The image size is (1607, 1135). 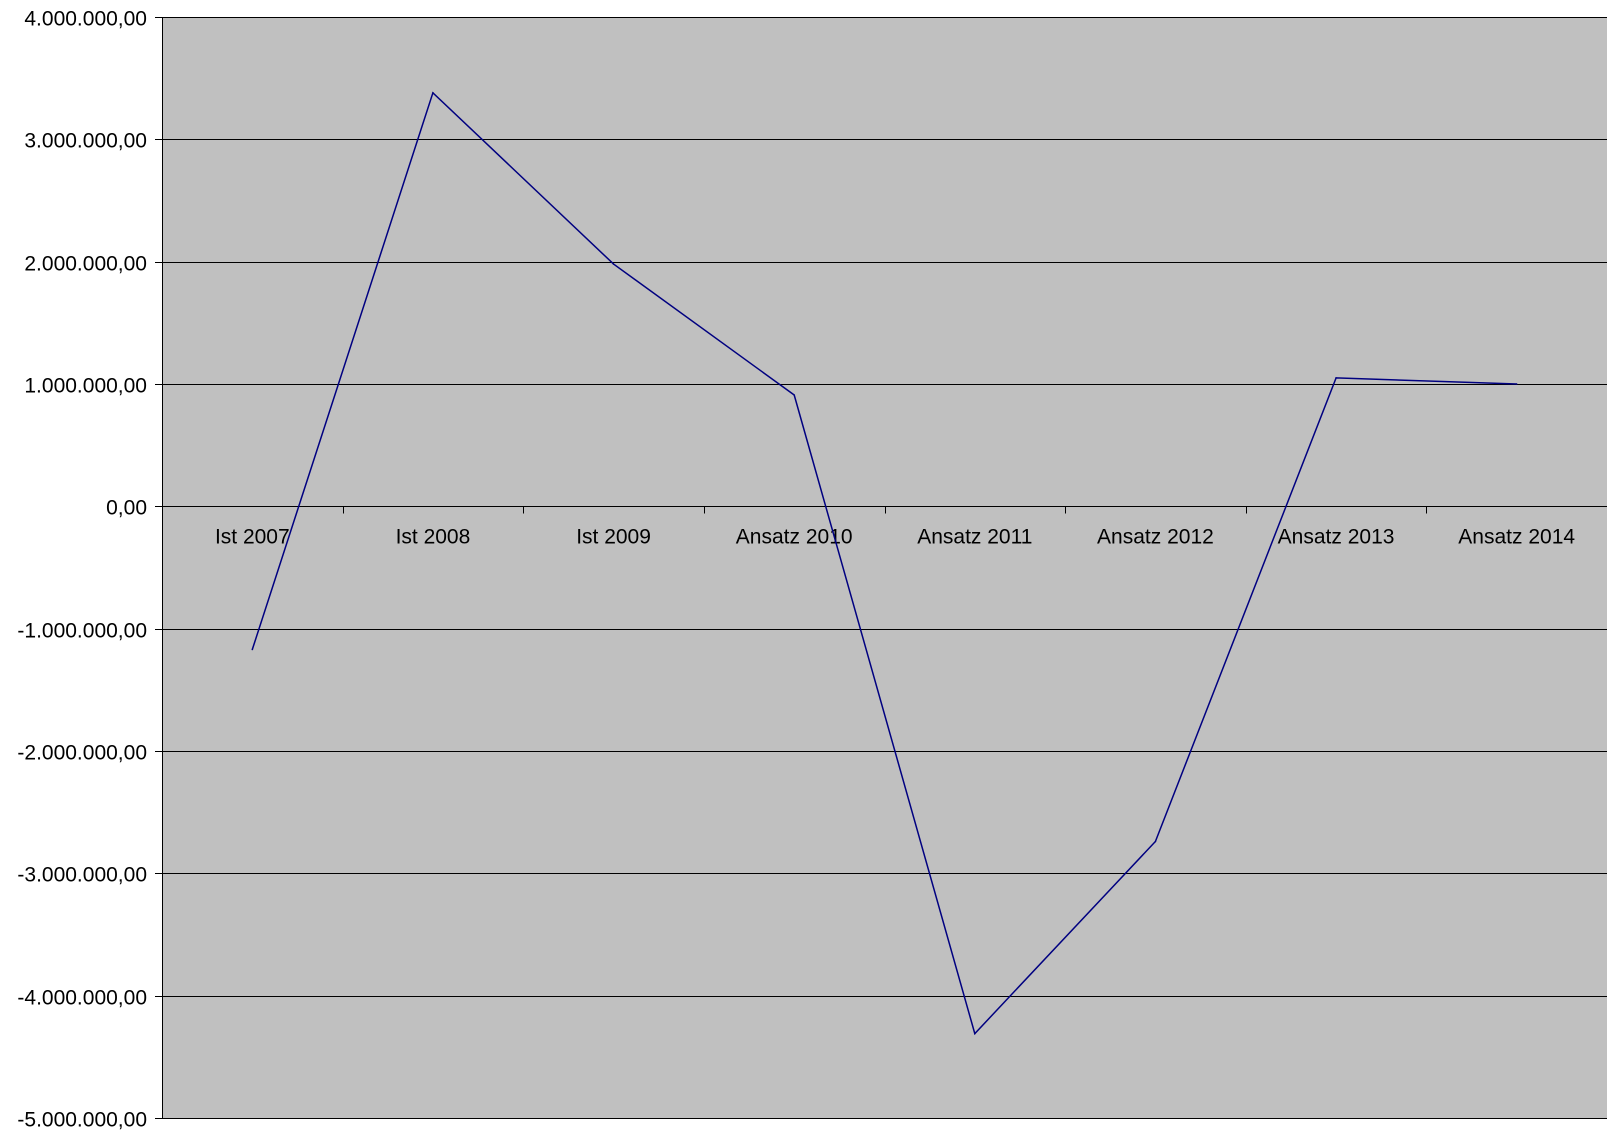 What do you see at coordinates (794, 536) in the screenshot?
I see `x-tick-label: Ansatz 2010` at bounding box center [794, 536].